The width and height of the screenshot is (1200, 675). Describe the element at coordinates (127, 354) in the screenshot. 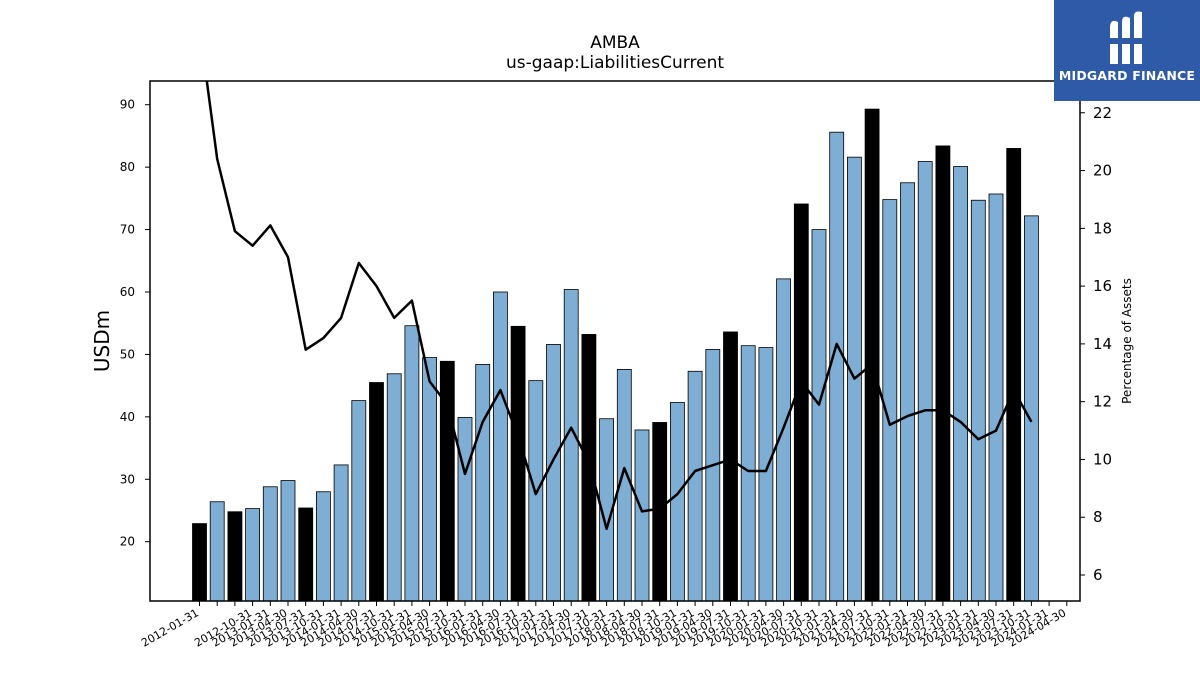

I see `y-tick-label: 50` at that location.